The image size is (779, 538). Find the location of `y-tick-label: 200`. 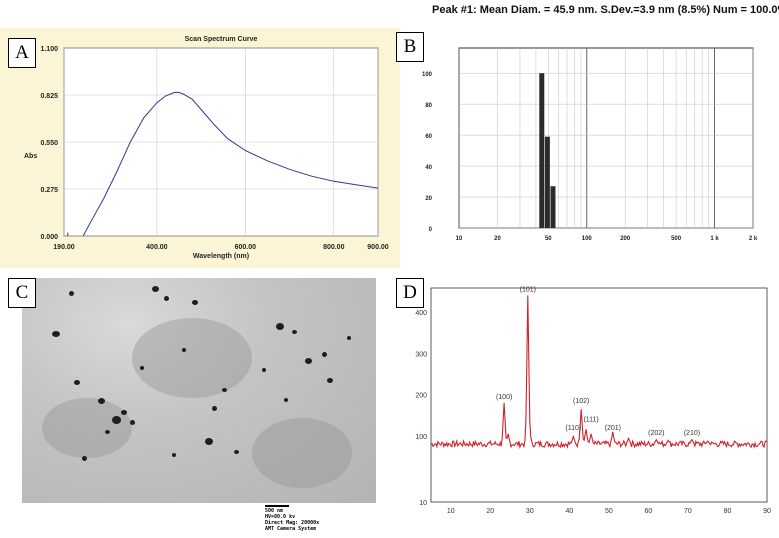

y-tick-label: 200 is located at coordinates (421, 396).